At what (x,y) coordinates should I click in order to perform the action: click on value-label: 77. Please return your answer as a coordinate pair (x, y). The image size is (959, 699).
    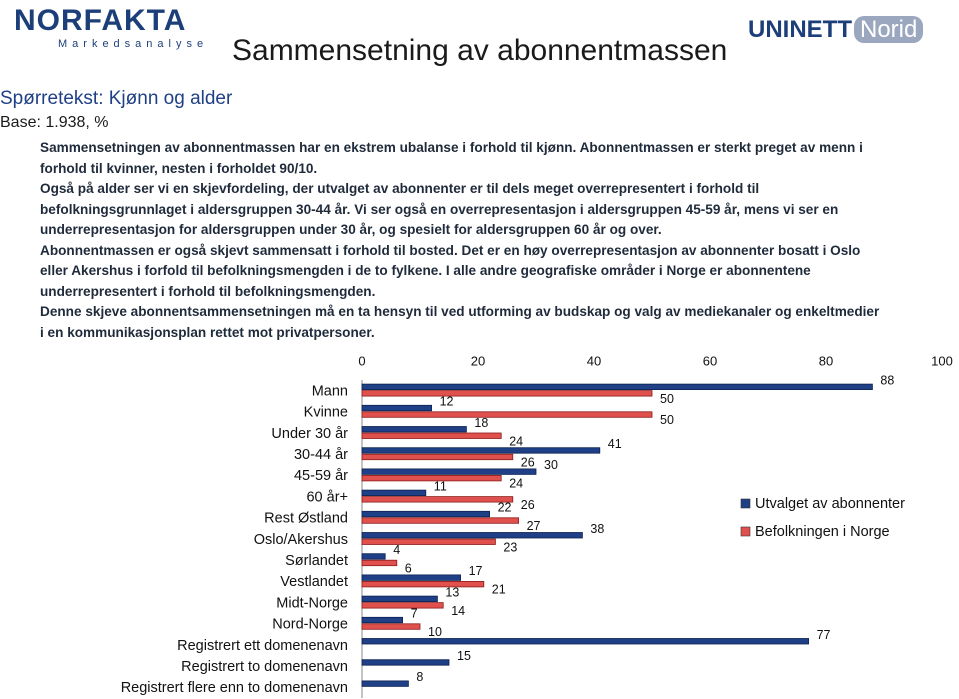
    Looking at the image, I should click on (824, 635).